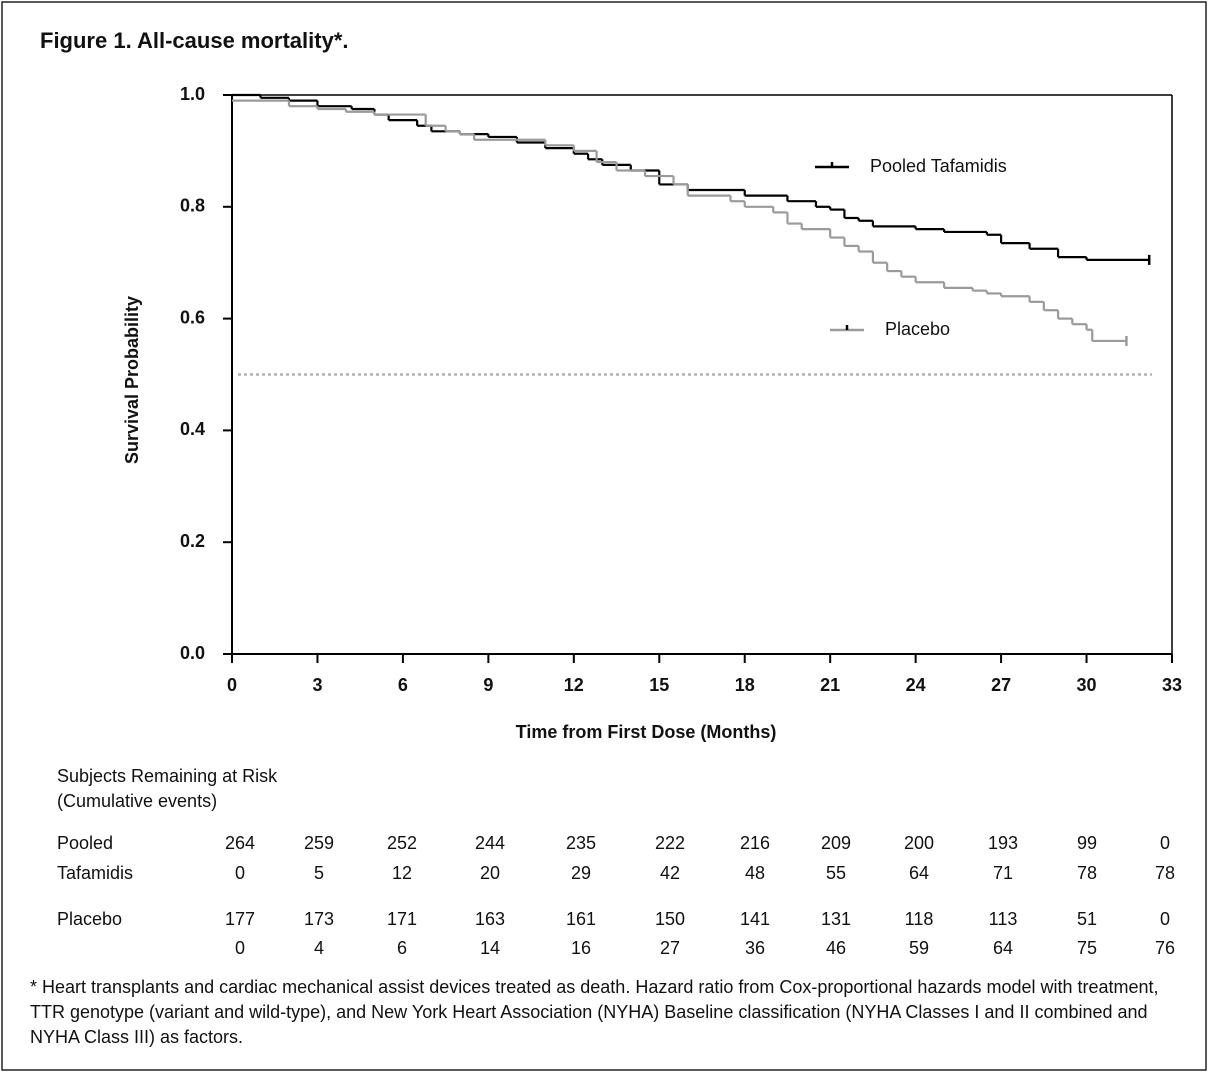 Image resolution: width=1208 pixels, height=1072 pixels. I want to click on risk-cell: 75, so click(1087, 948).